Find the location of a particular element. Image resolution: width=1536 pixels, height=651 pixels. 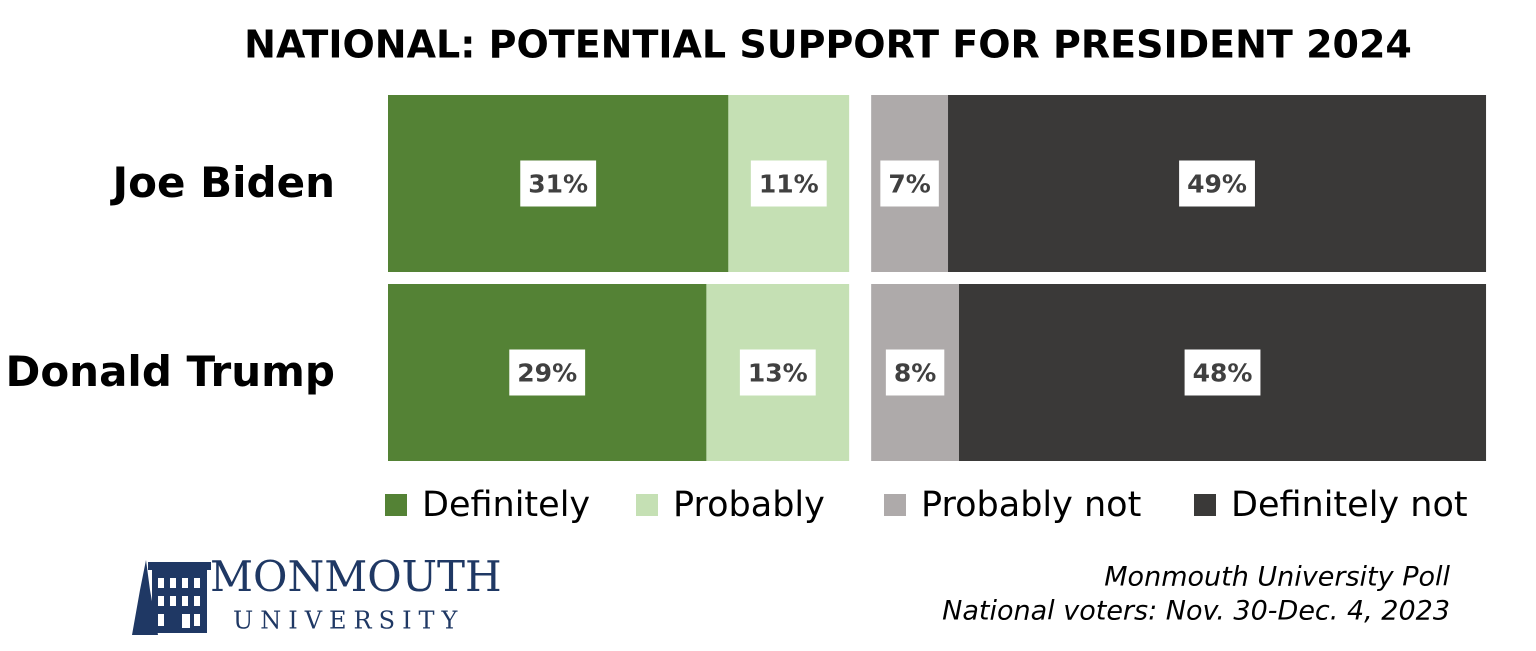

value-label: 7% is located at coordinates (909, 184).